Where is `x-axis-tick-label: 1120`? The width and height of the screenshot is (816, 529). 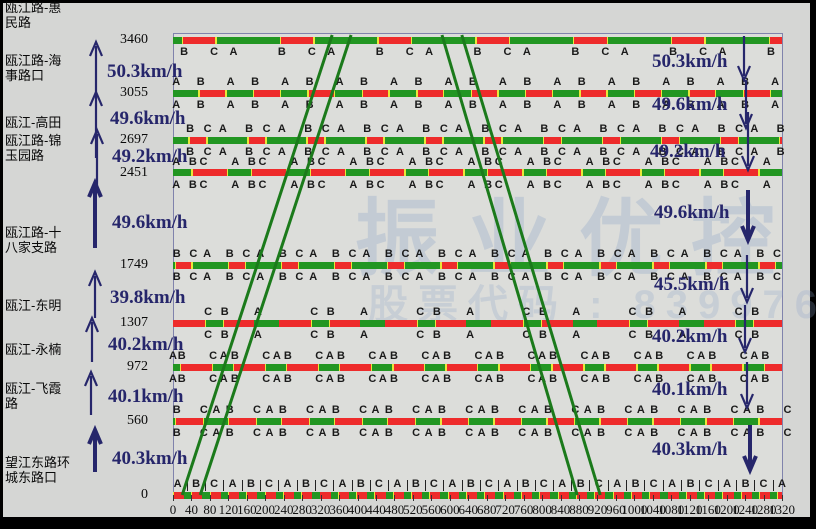
x-axis-tick-label: 1120 is located at coordinates (689, 509).